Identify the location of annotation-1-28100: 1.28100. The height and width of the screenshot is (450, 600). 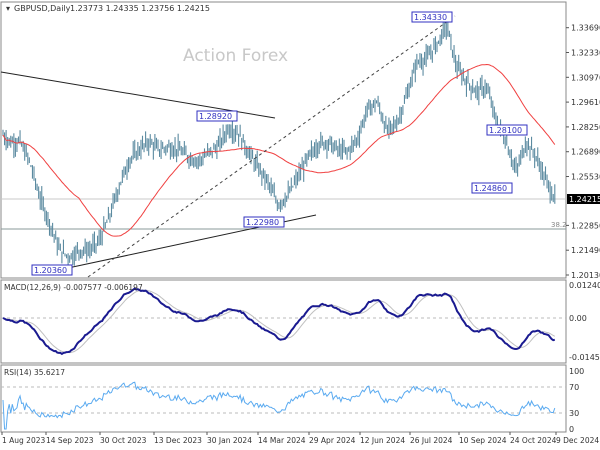
(507, 130).